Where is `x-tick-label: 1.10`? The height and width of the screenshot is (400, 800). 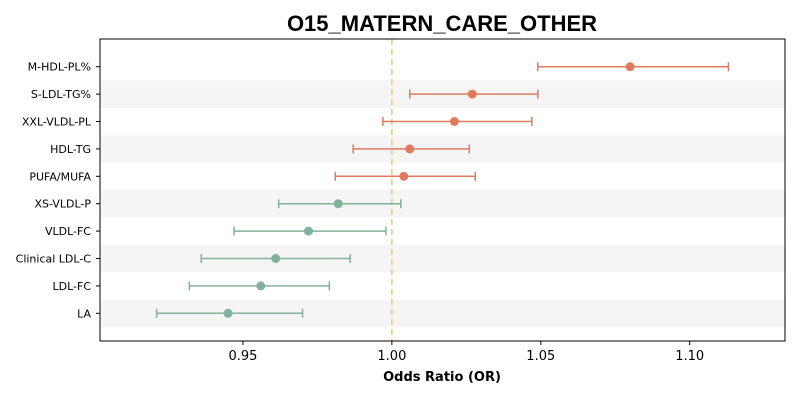 x-tick-label: 1.10 is located at coordinates (689, 356).